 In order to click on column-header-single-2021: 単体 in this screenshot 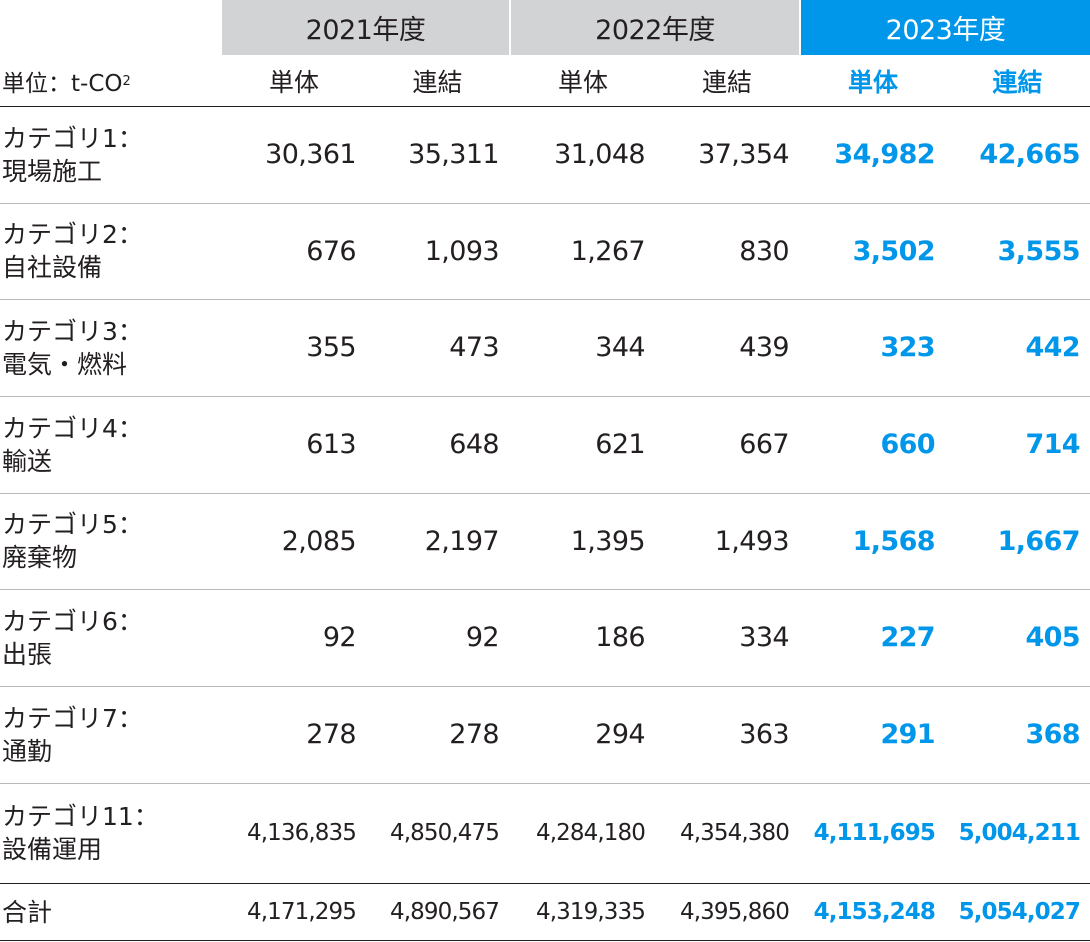, I will do `click(293, 82)`.